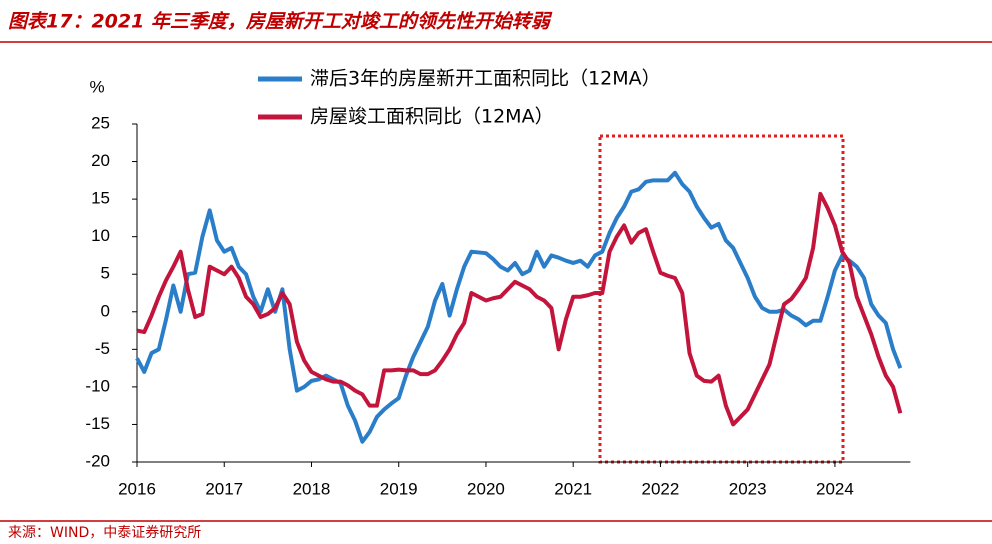 The height and width of the screenshot is (544, 992). What do you see at coordinates (573, 488) in the screenshot?
I see `x-tick-label: 2021` at bounding box center [573, 488].